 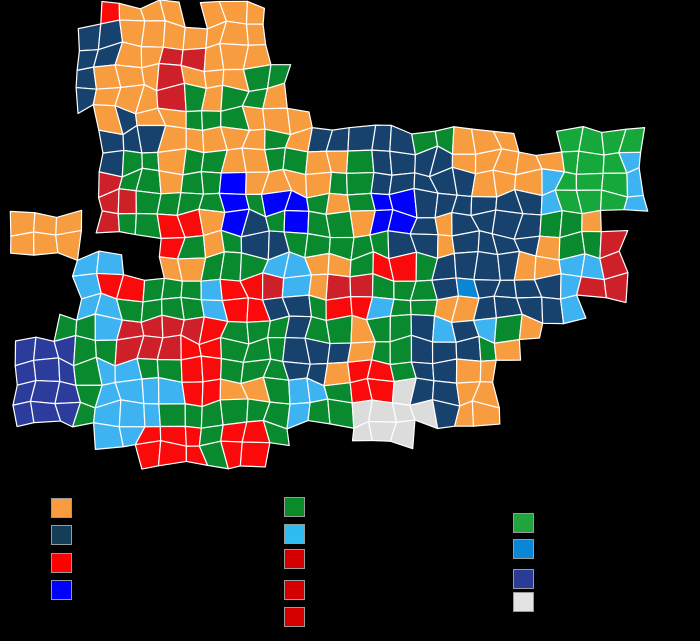 What do you see at coordinates (523, 523) in the screenshot?
I see `legend-swatch-col3-item1` at bounding box center [523, 523].